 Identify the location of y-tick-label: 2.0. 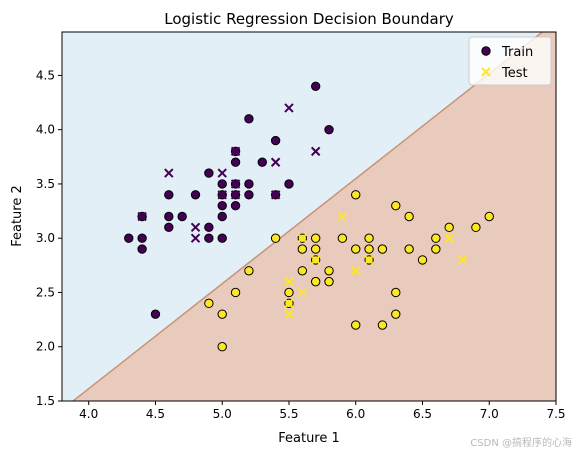
(45, 347).